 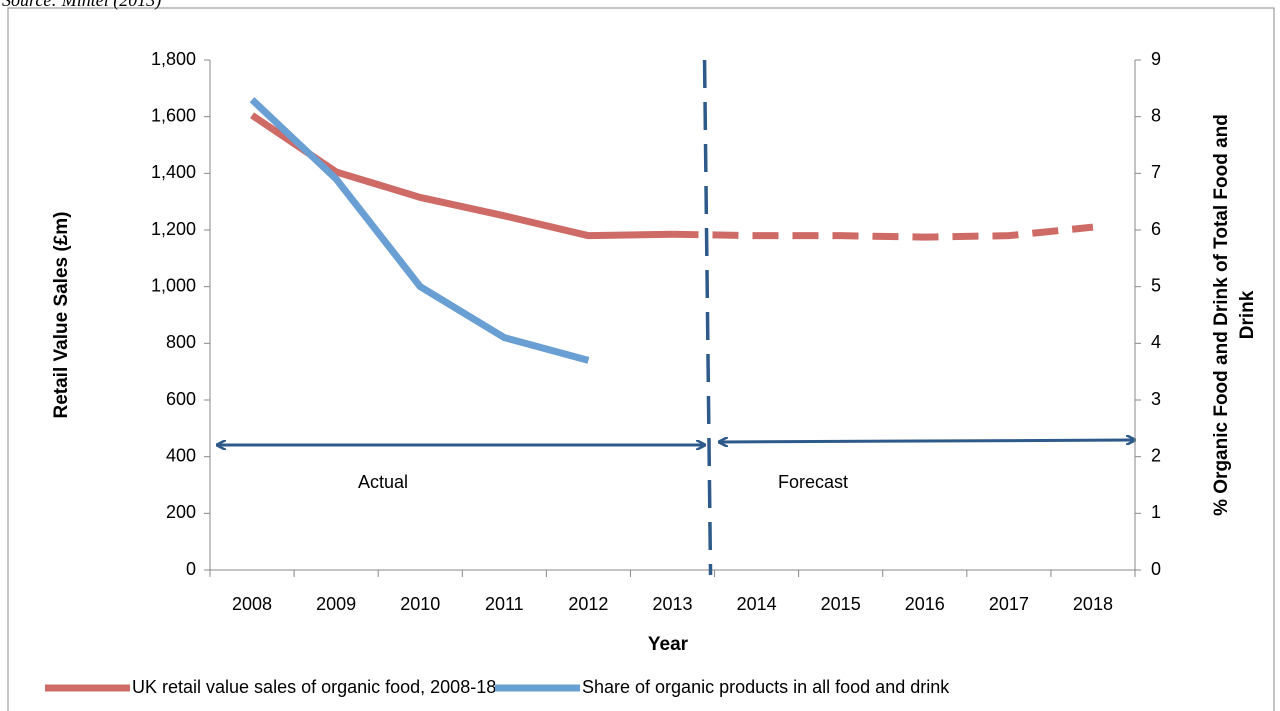 What do you see at coordinates (181, 399) in the screenshot?
I see `y-tick-label: 600` at bounding box center [181, 399].